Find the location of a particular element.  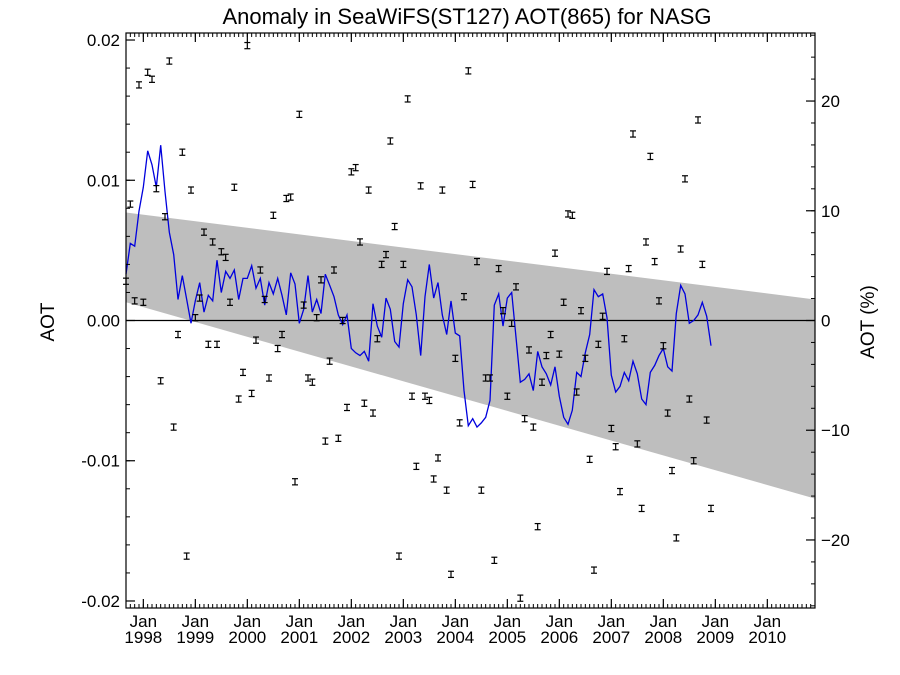

x-tick-label-year: 2010 is located at coordinates (767, 637).